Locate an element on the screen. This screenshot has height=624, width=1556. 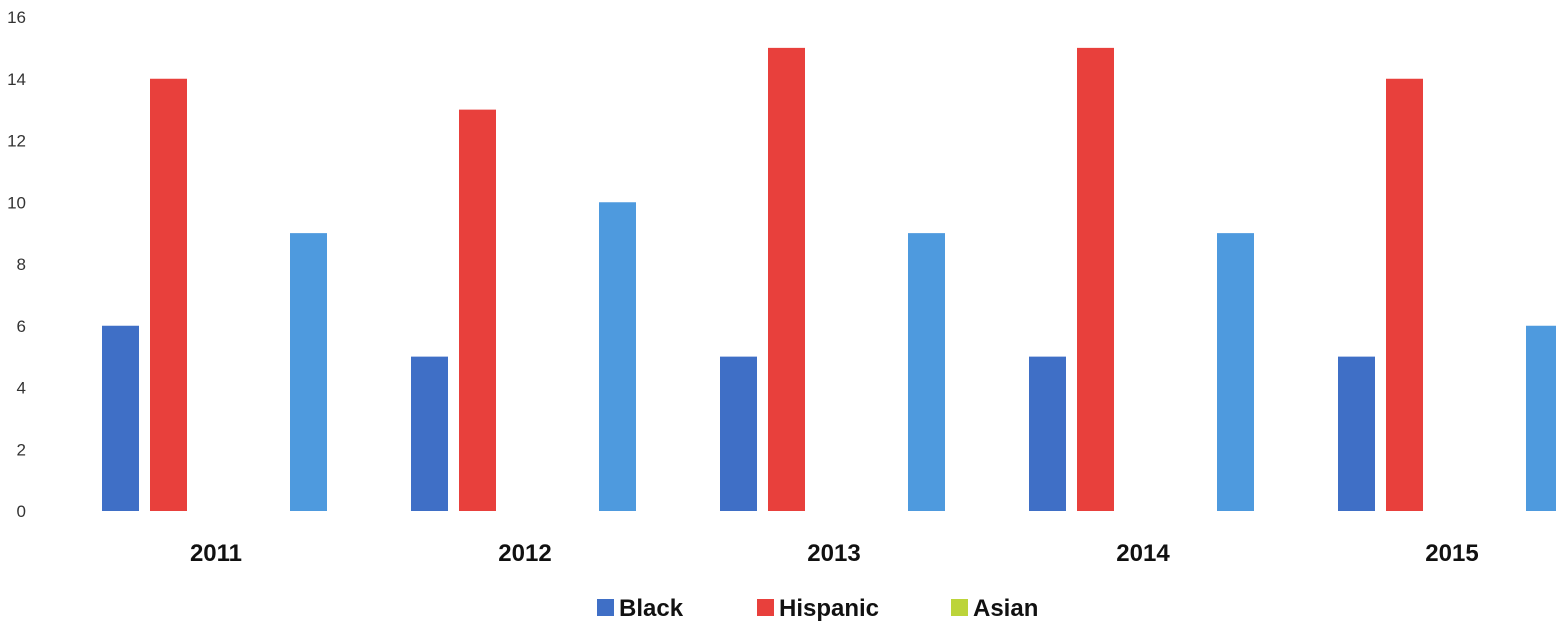
bar-unlabeled-2012 is located at coordinates (617, 356).